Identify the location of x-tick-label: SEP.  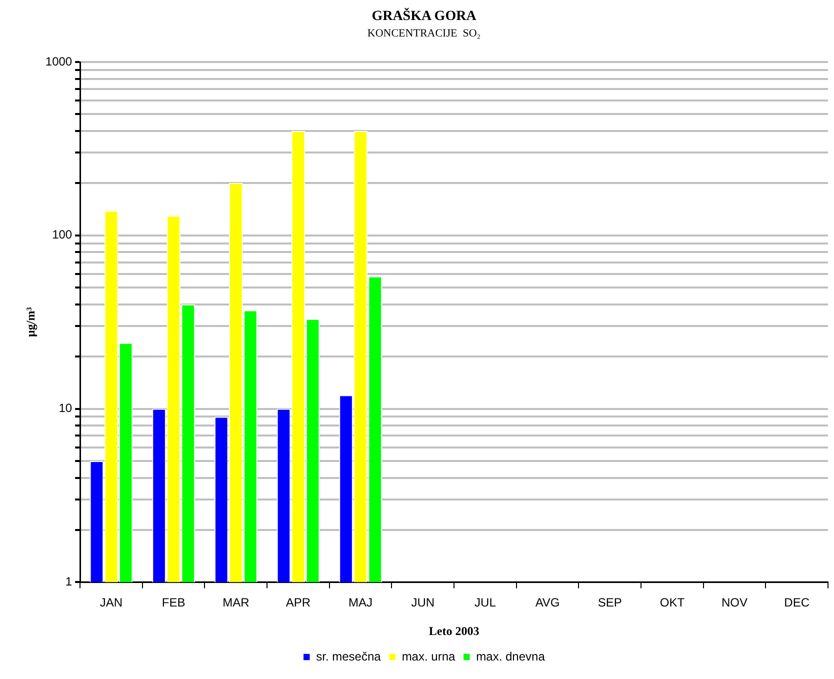
(610, 603).